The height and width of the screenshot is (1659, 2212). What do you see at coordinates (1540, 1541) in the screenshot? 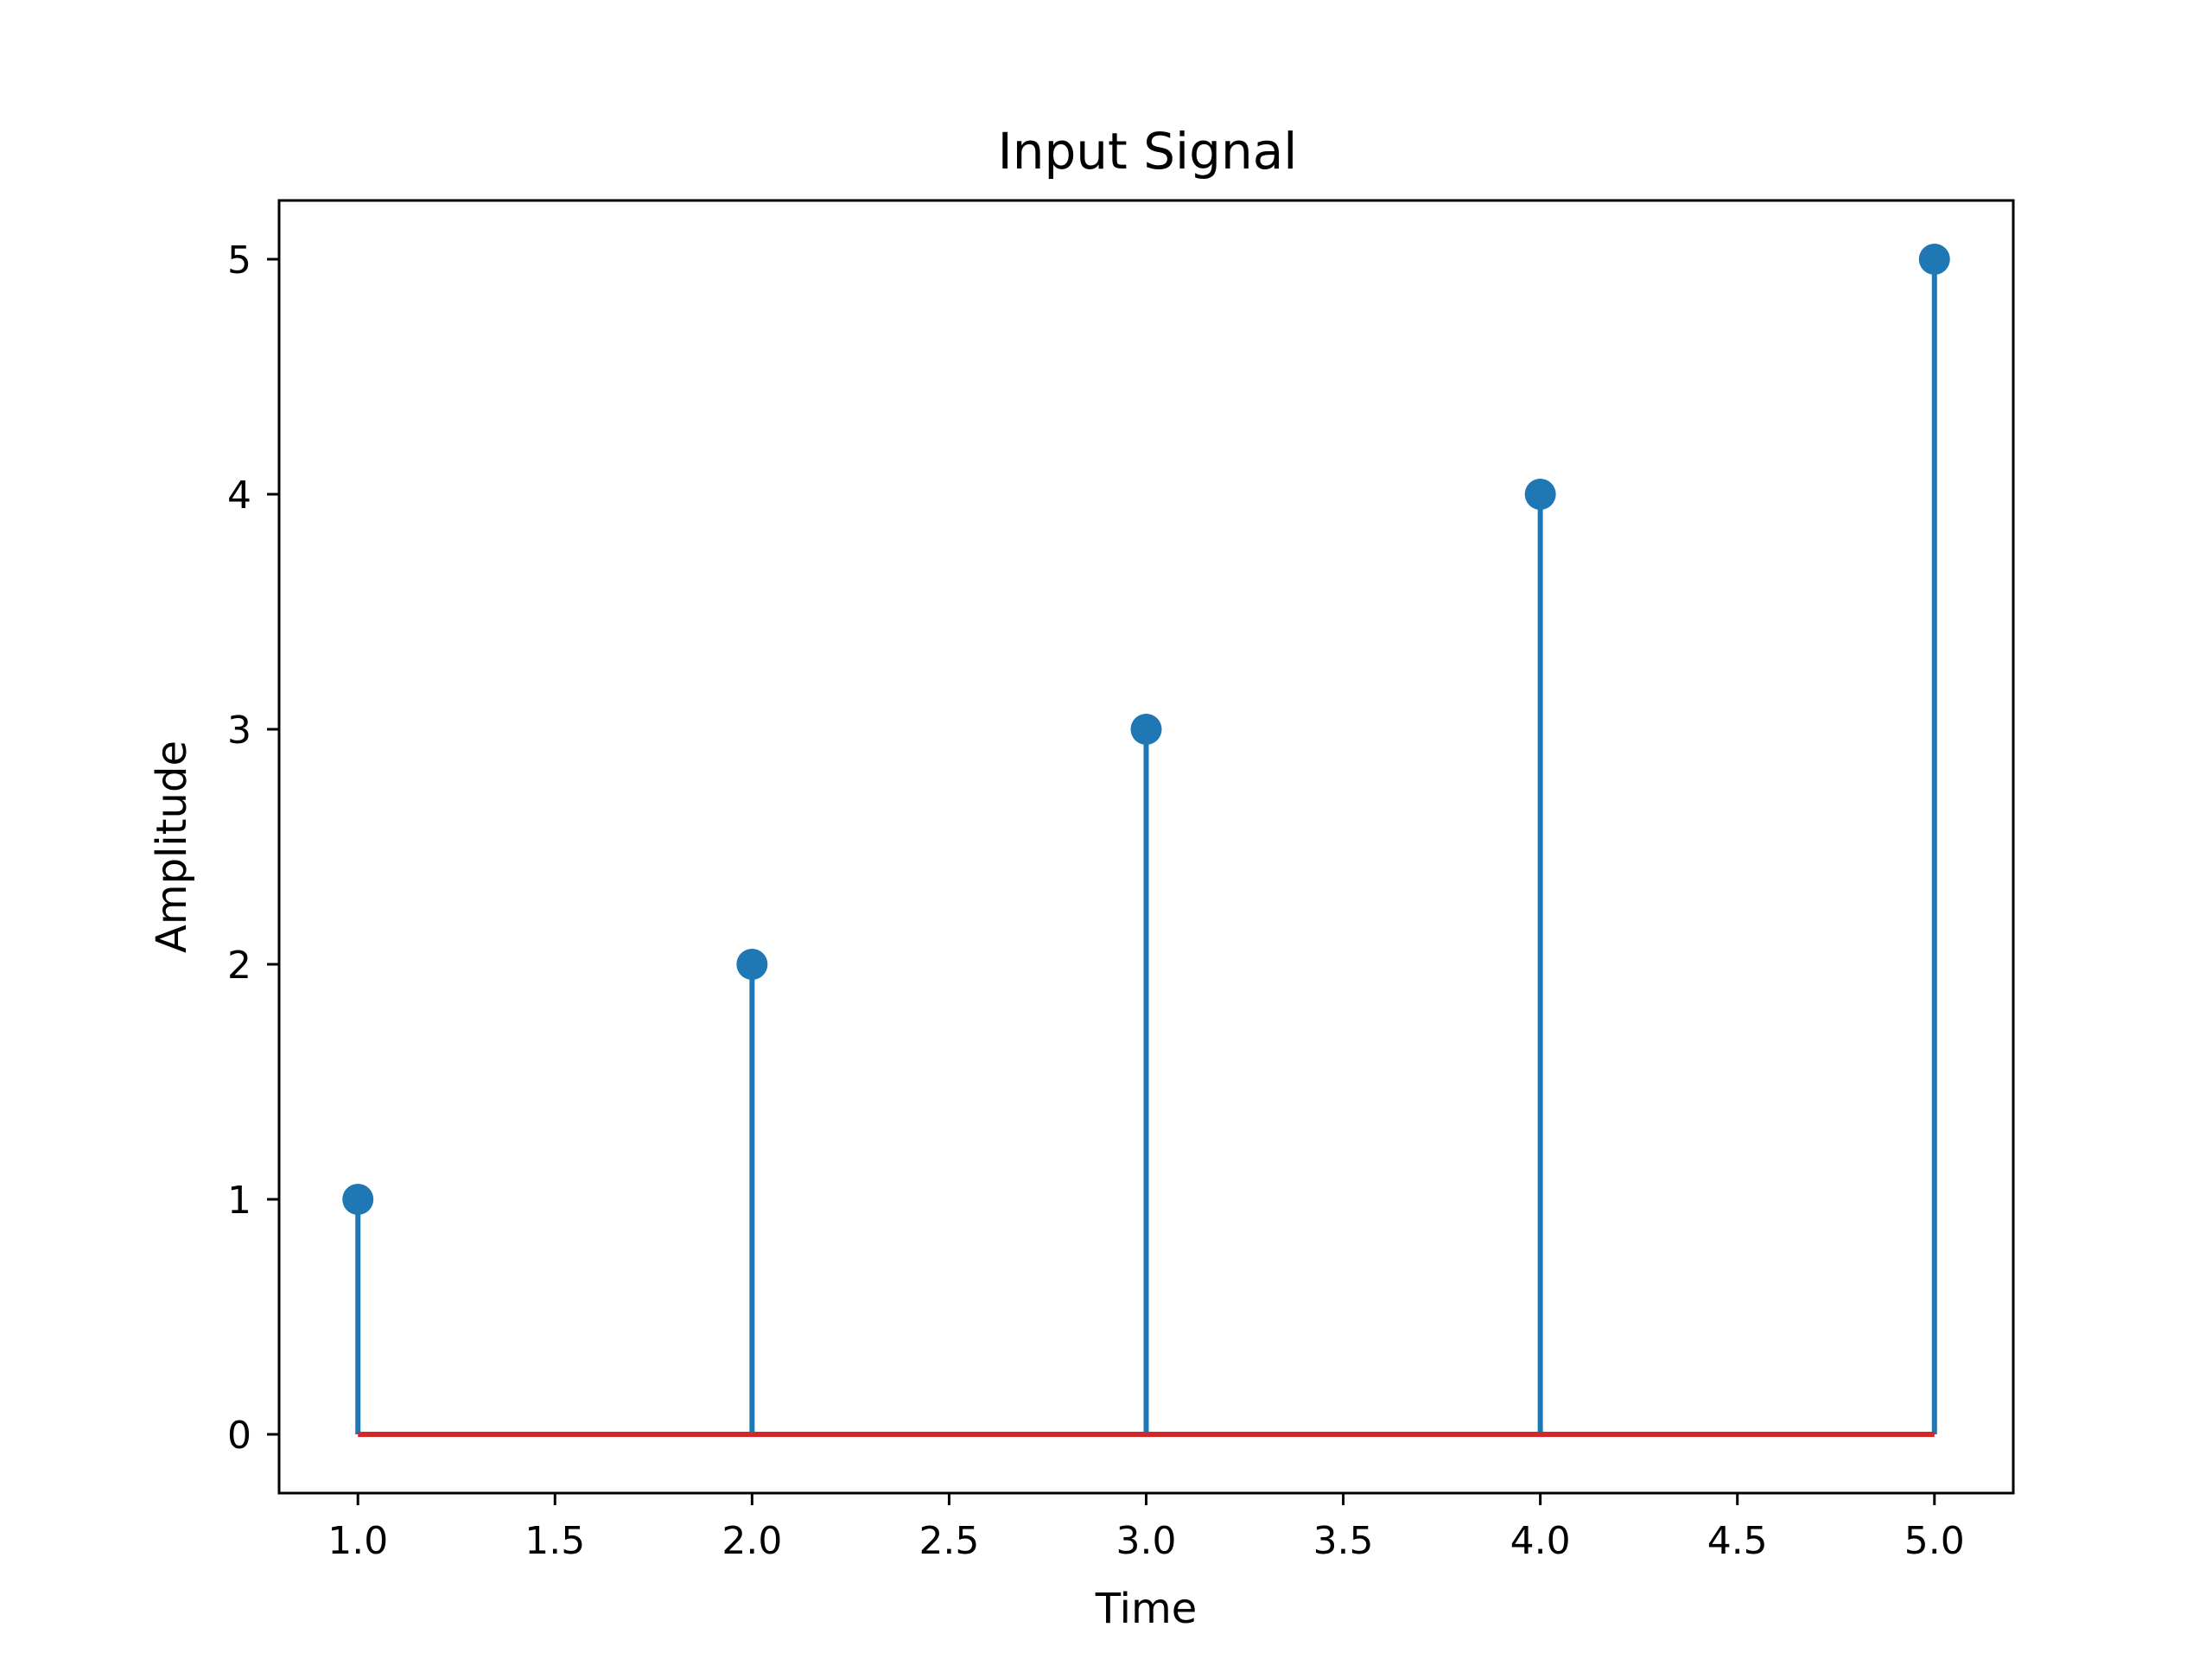
I see `x-tick-label: 4.0` at bounding box center [1540, 1541].